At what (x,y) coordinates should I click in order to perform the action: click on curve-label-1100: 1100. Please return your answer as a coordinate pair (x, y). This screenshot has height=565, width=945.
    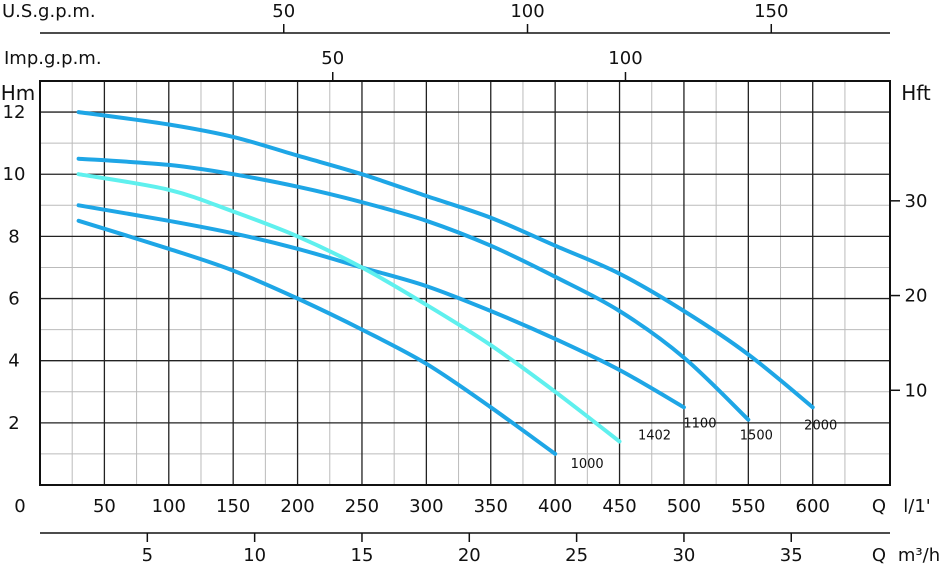
    Looking at the image, I should click on (699, 423).